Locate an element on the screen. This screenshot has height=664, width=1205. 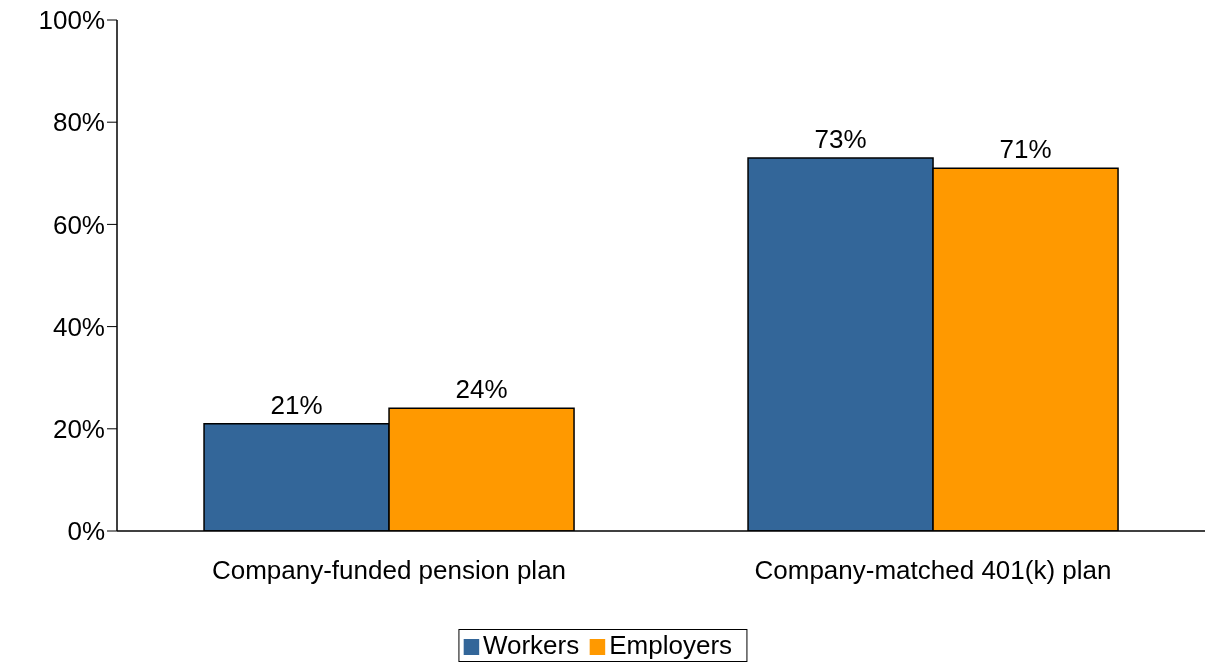
data-label: 21% is located at coordinates (296, 404).